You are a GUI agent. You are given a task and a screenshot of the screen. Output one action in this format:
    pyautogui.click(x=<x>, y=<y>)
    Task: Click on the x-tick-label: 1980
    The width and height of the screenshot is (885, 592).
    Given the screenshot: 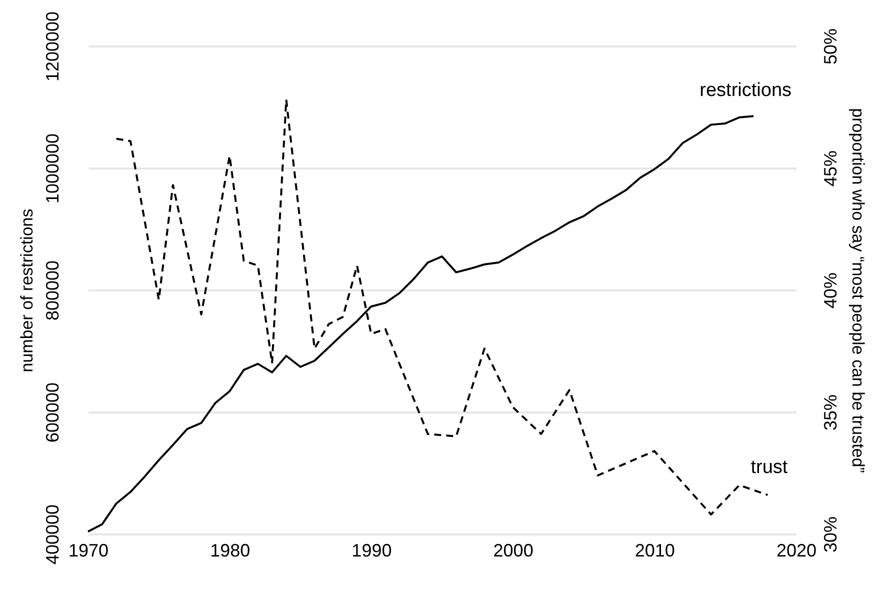 What is the action you would take?
    pyautogui.click(x=230, y=550)
    